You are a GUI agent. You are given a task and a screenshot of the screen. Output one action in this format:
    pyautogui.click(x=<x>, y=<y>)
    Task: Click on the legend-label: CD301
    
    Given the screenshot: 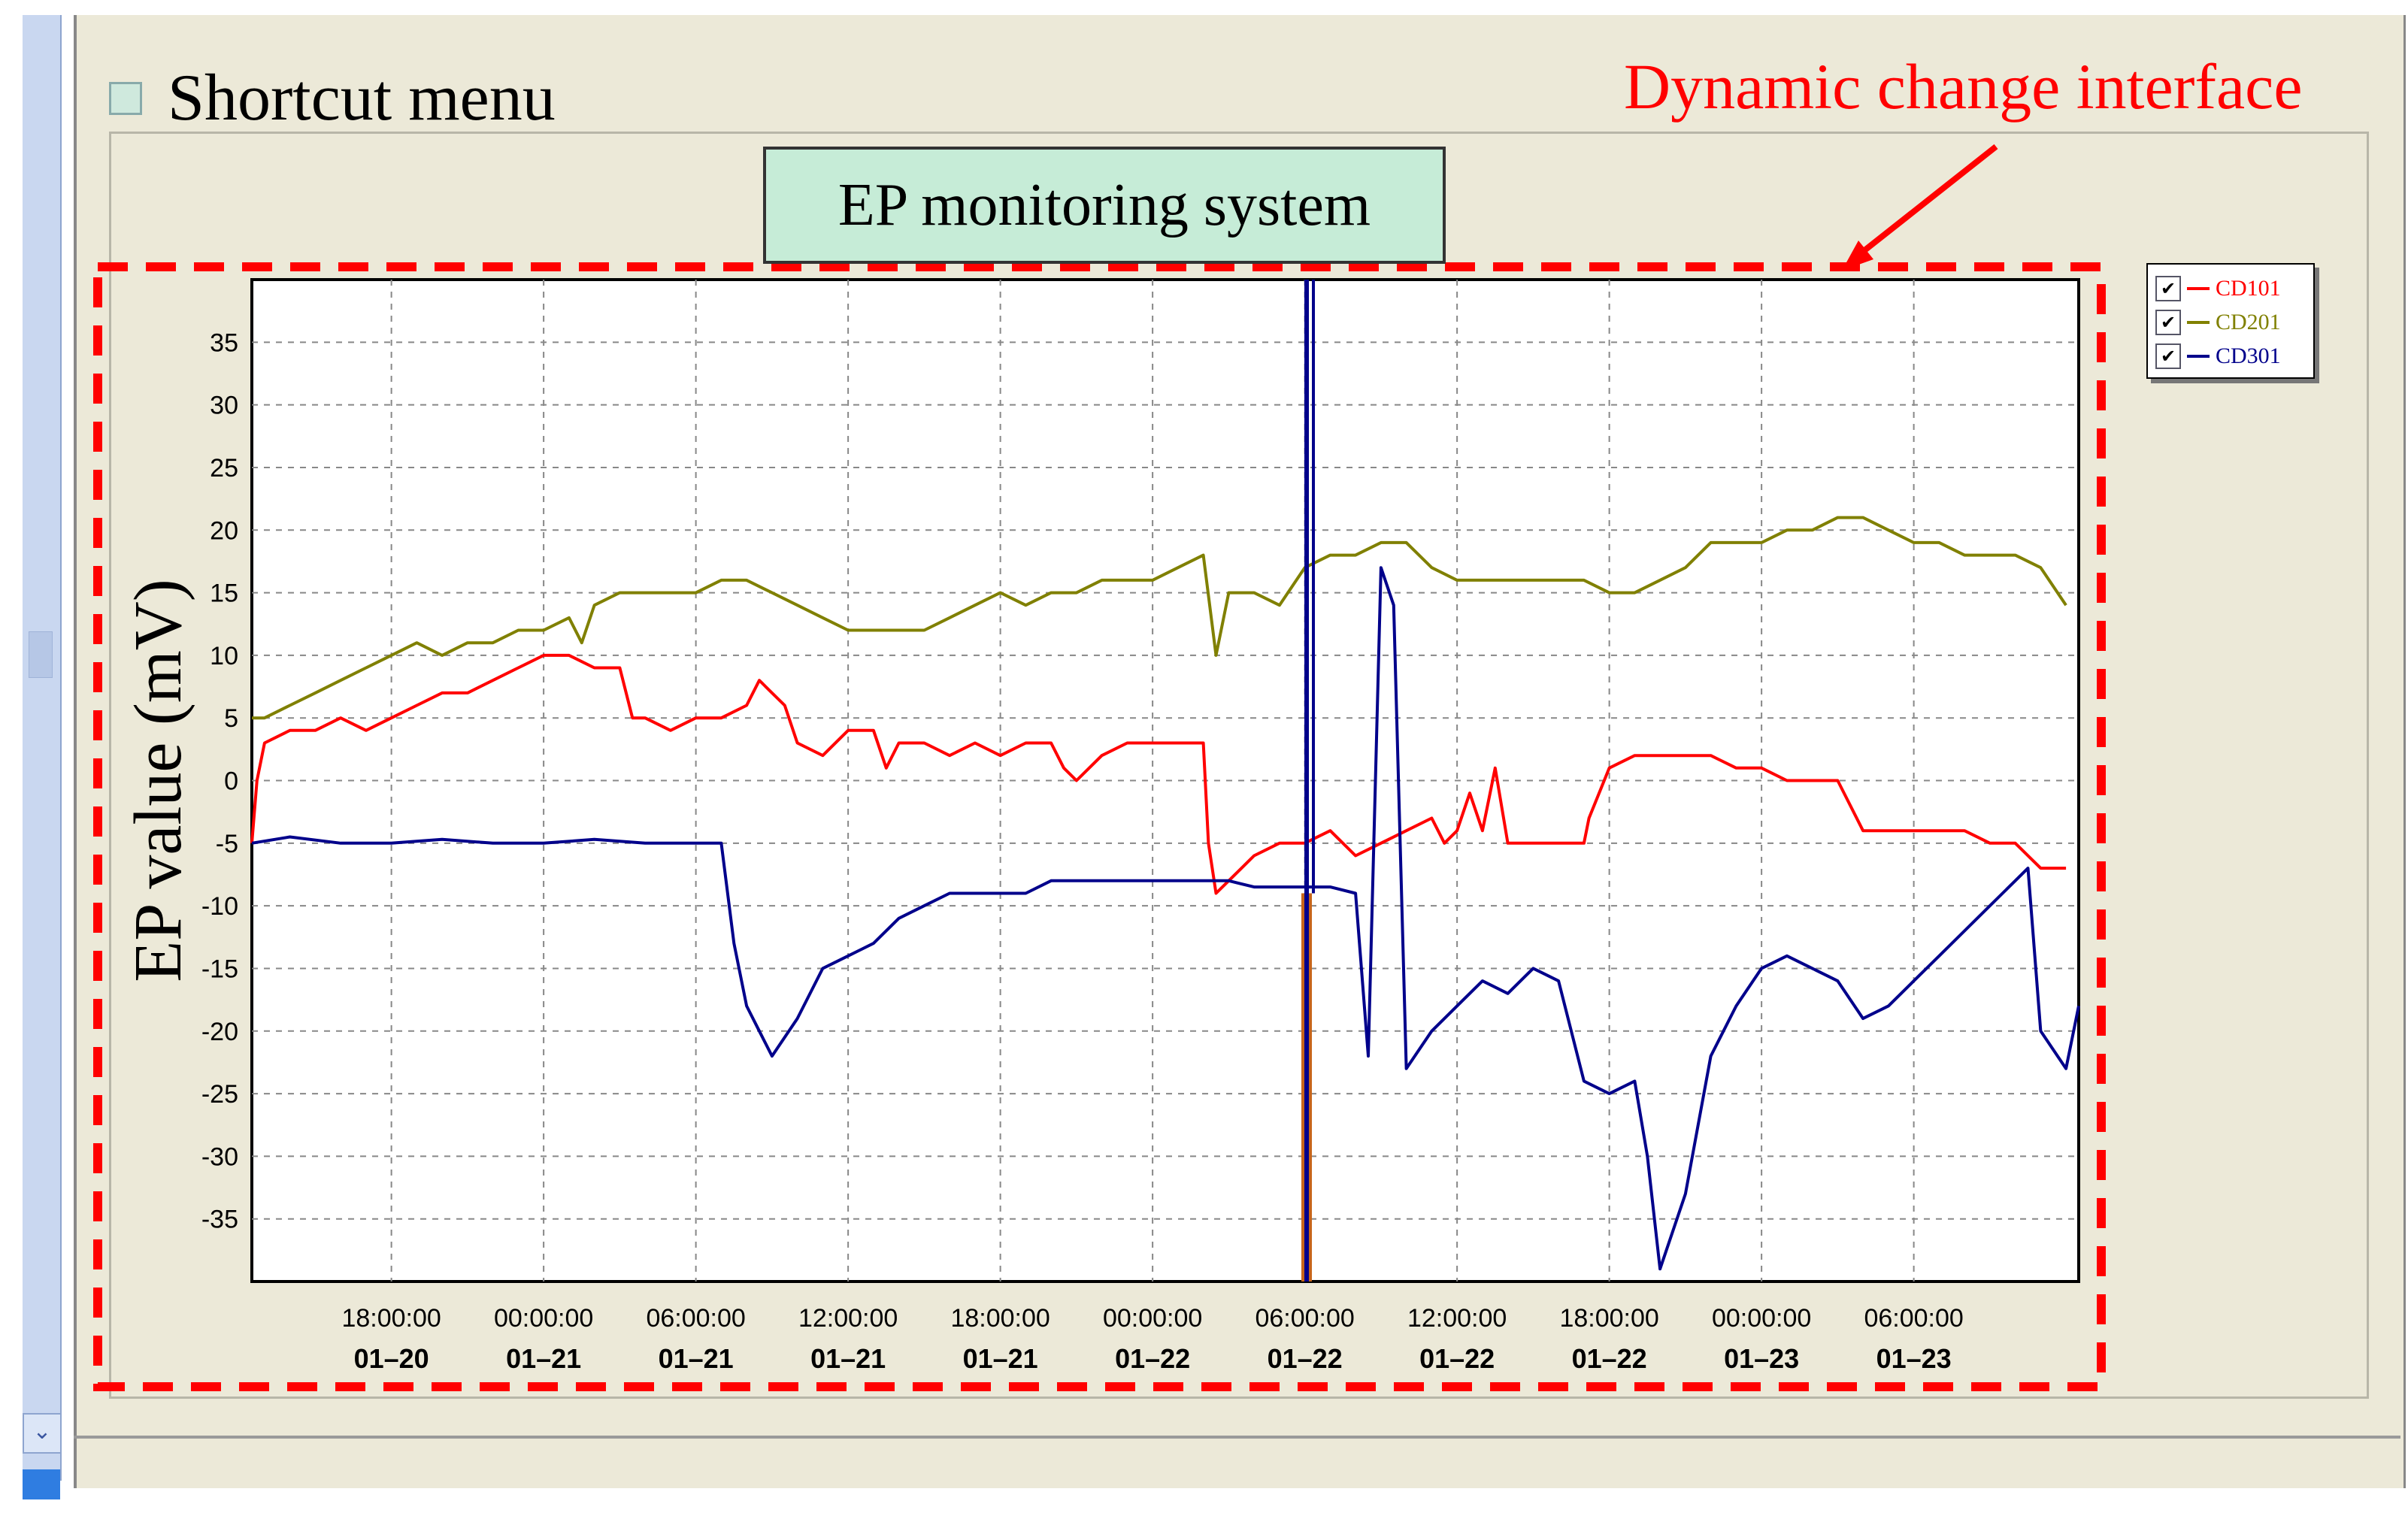 What is the action you would take?
    pyautogui.click(x=2248, y=355)
    